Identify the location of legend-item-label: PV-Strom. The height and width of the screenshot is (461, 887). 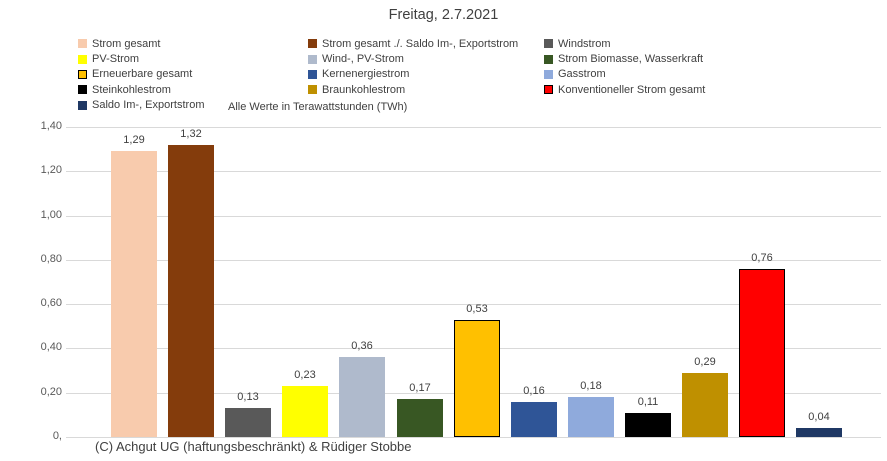
(116, 59).